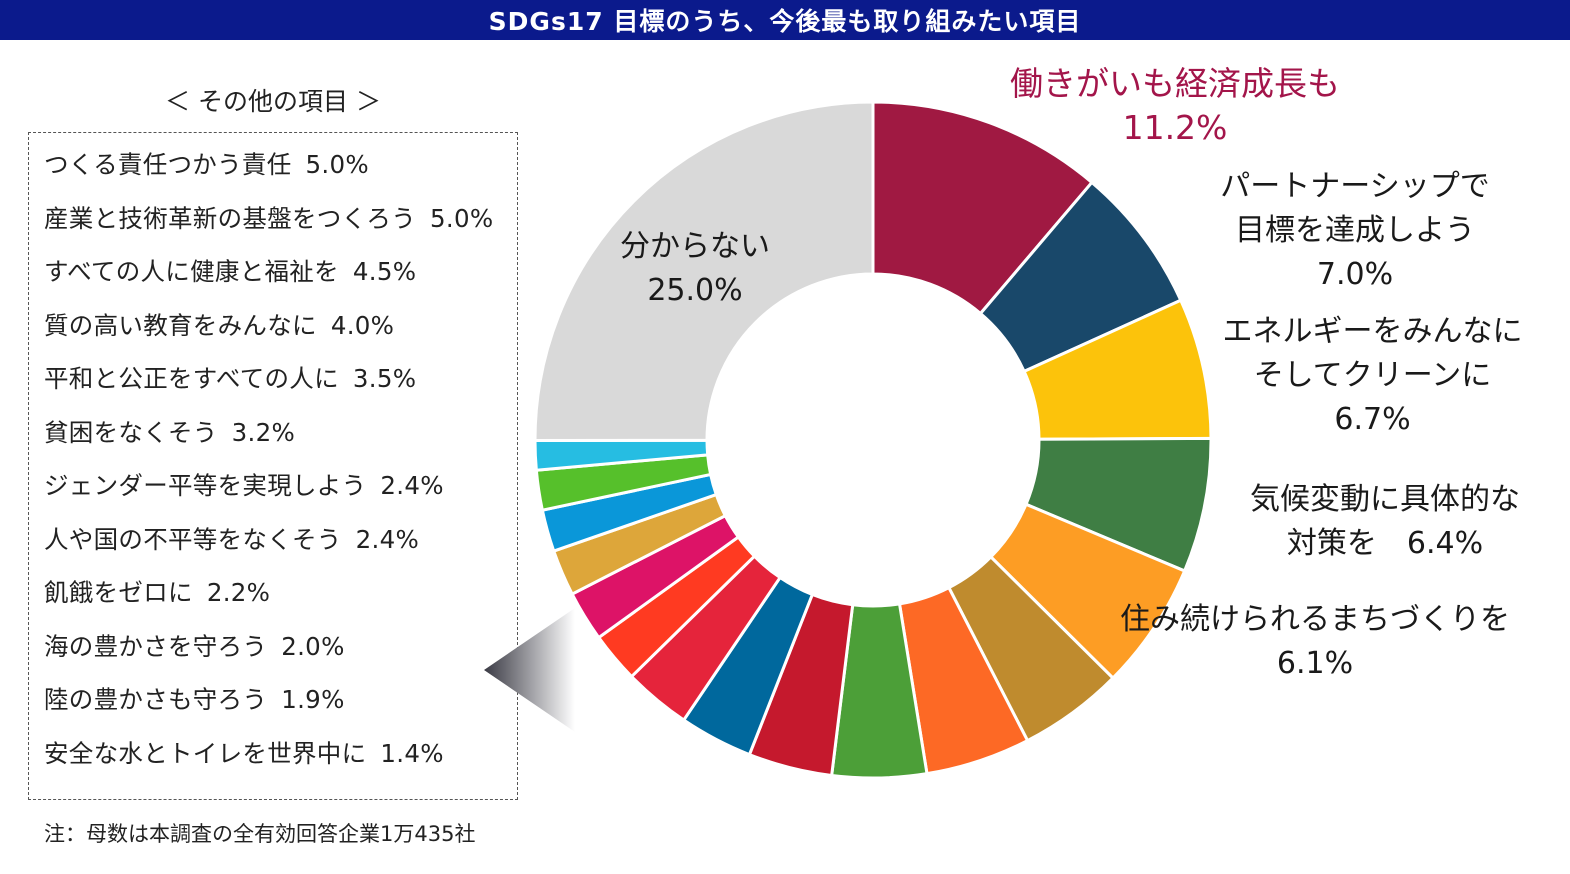  I want to click on other-item-name: つくる責任つかう責任, so click(168, 164).